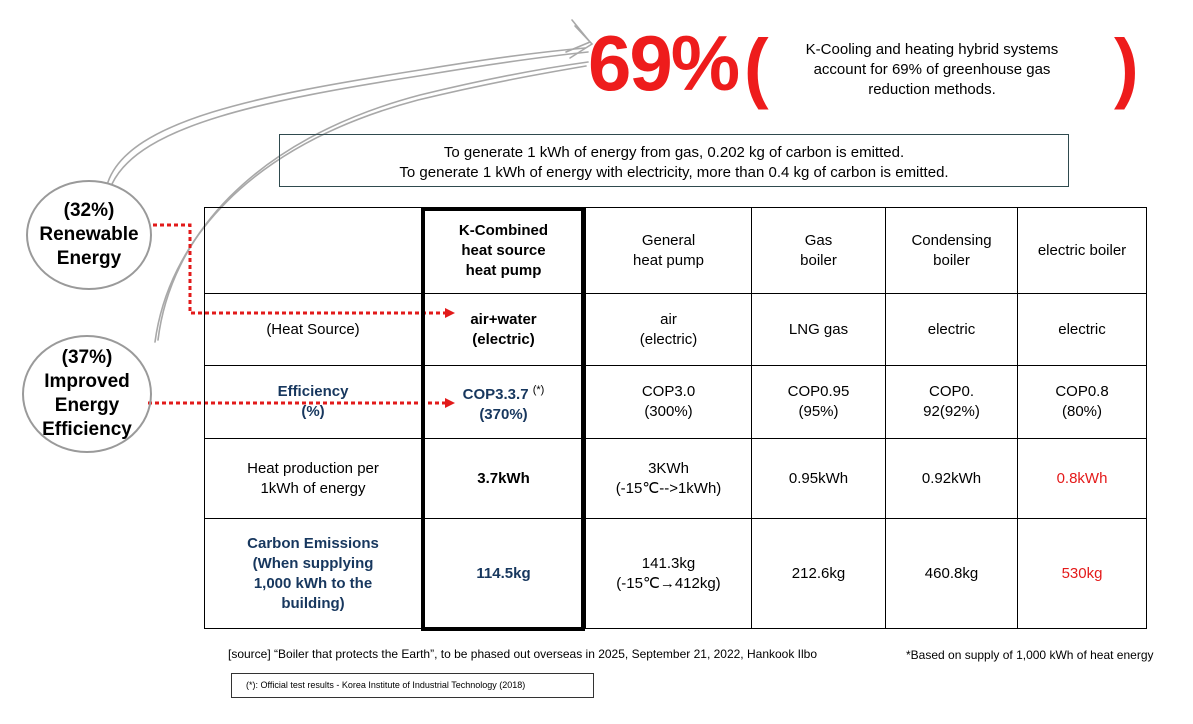 The height and width of the screenshot is (724, 1193). I want to click on header-gas-boiler: Gas boiler, so click(818, 250).